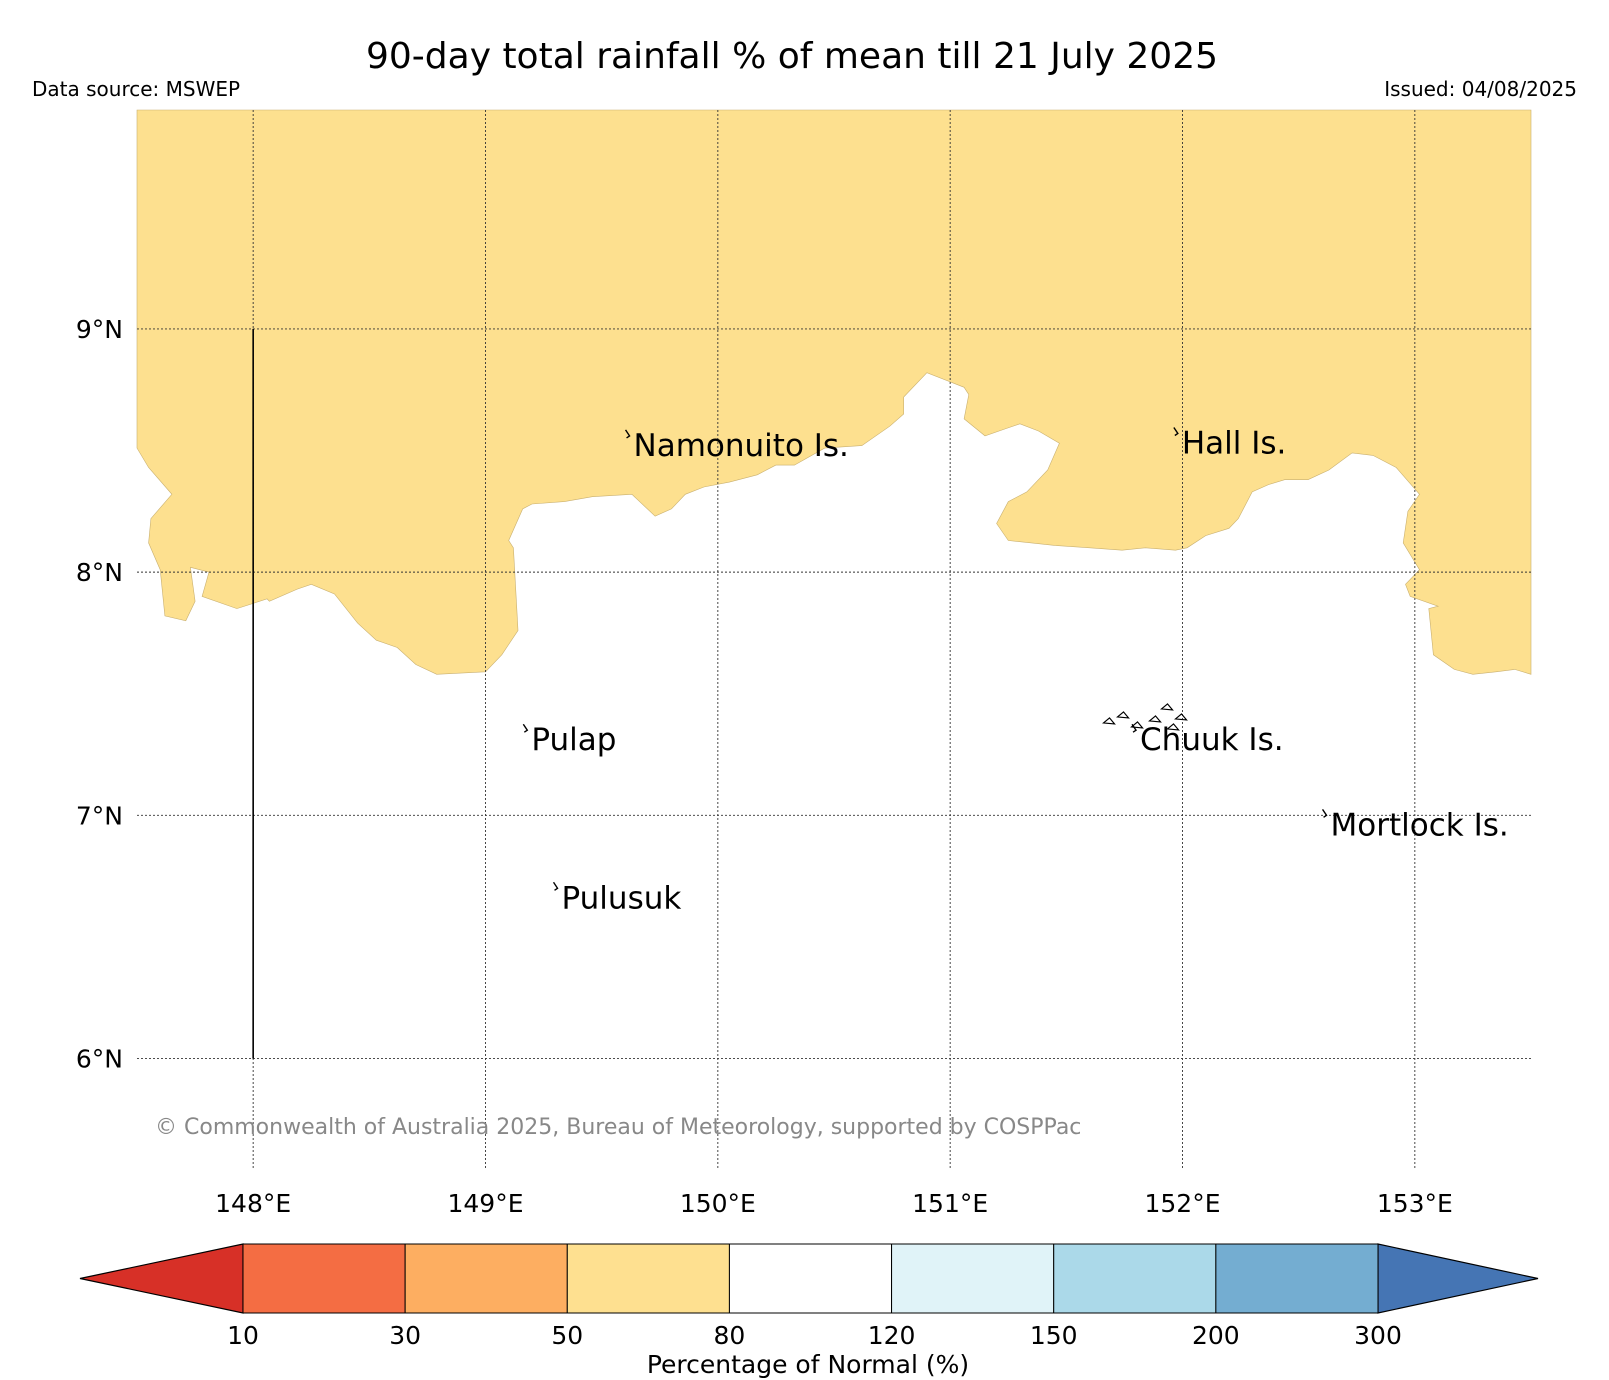 This screenshot has height=1380, width=1609. Describe the element at coordinates (1234, 443) in the screenshot. I see `island-label: Hall Is.` at that location.